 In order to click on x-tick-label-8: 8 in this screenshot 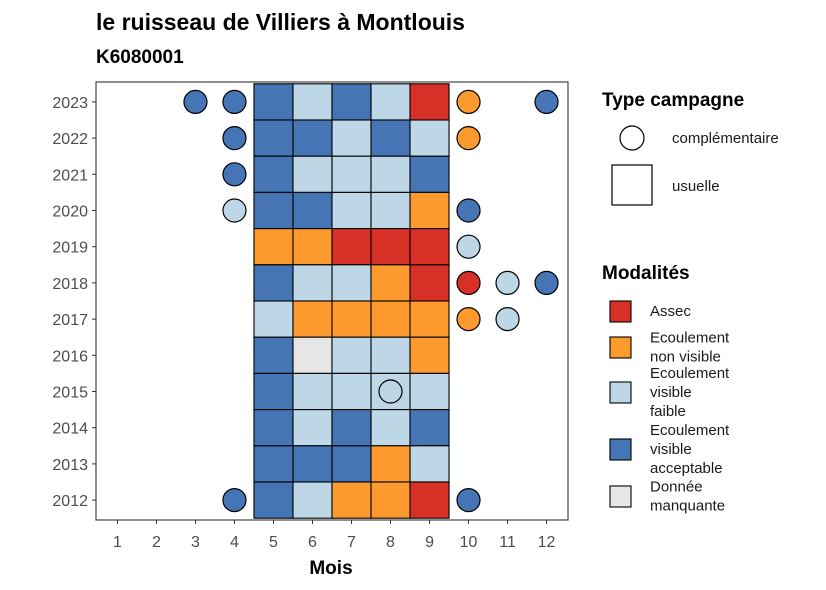, I will do `click(390, 542)`.